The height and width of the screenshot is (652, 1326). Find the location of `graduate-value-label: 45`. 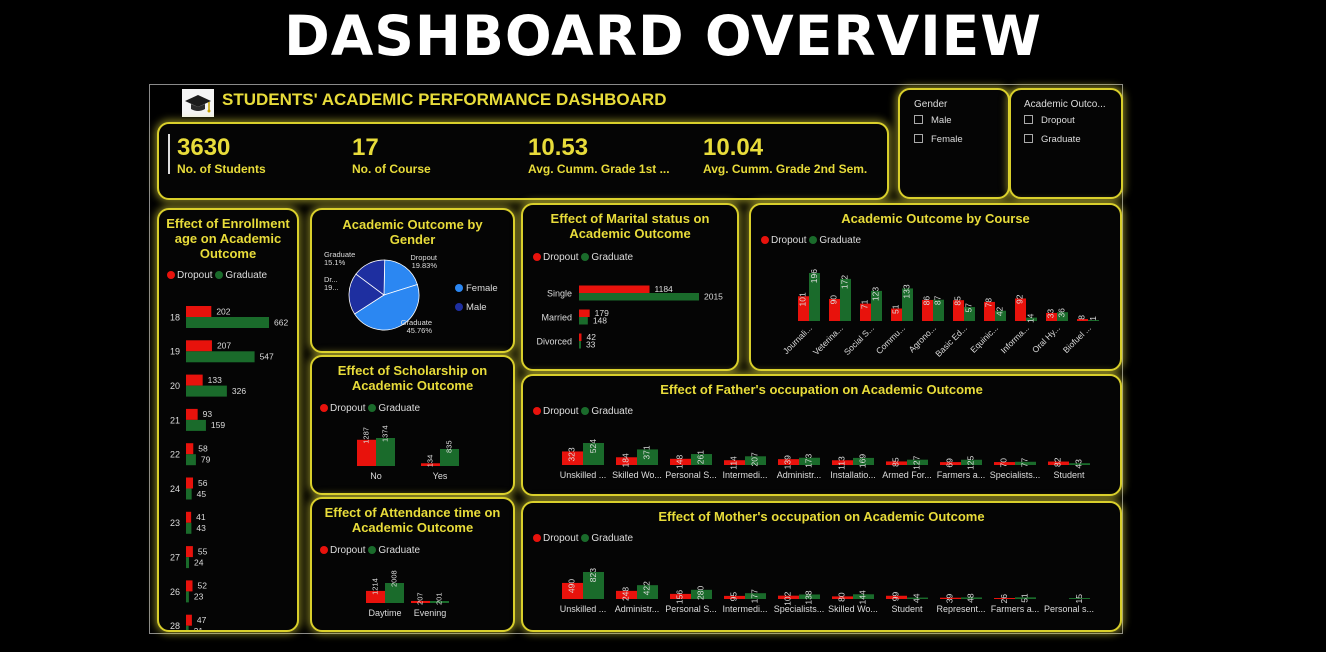

graduate-value-label: 45 is located at coordinates (202, 494).